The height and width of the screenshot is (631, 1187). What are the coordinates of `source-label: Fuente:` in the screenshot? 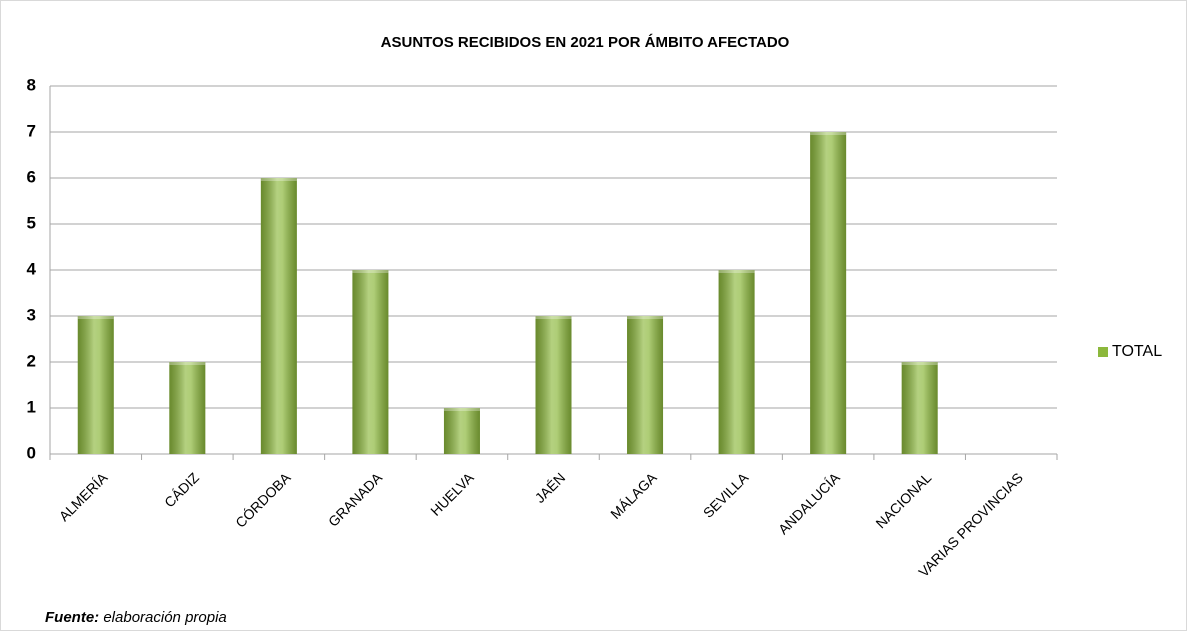 It's located at (72, 617).